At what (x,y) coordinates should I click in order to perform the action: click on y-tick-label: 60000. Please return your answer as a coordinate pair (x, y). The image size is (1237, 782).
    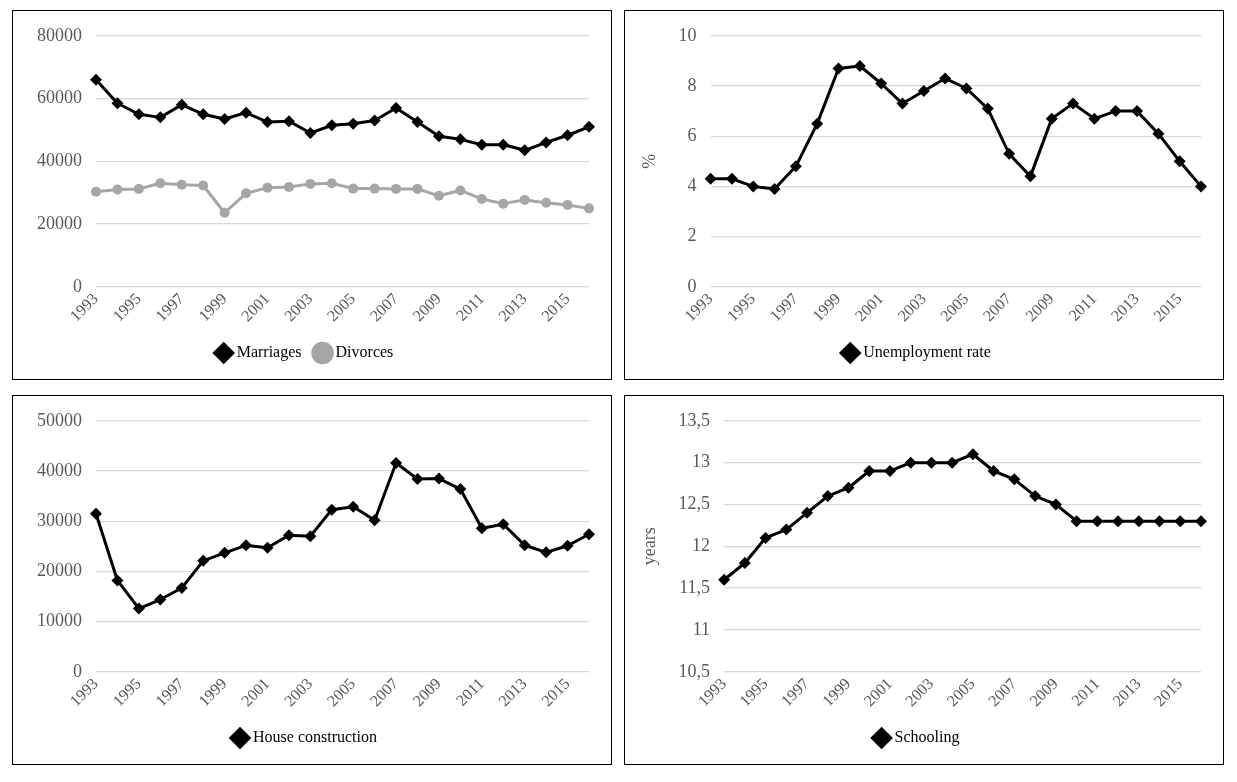
    Looking at the image, I should click on (59, 97).